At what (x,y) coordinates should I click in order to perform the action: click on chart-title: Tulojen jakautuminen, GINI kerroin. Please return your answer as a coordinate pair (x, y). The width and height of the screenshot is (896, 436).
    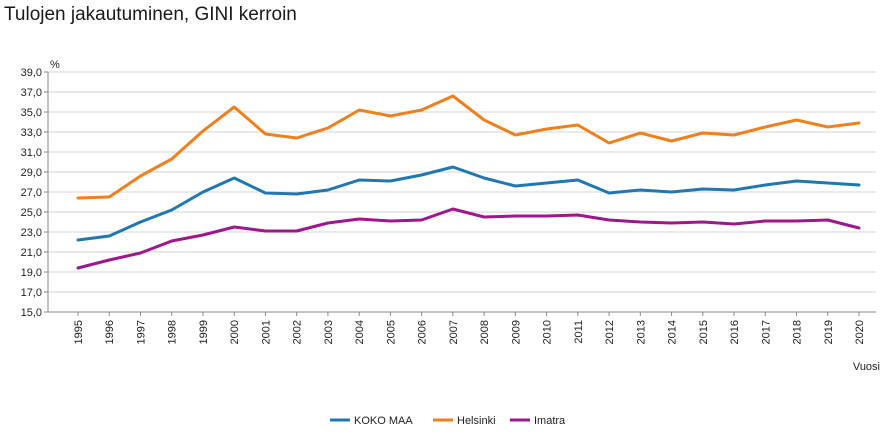
    Looking at the image, I should click on (150, 14).